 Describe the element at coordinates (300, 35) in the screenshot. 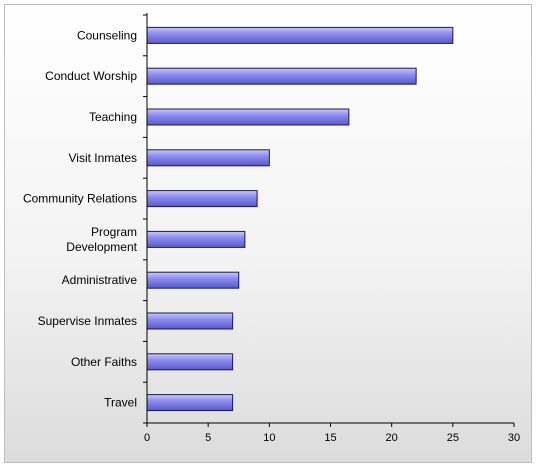

I see `bar-counseling` at that location.